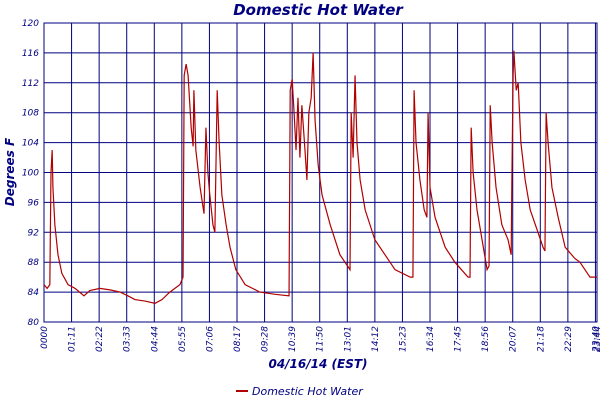  Describe the element at coordinates (10, 171) in the screenshot. I see `y-axis-label: Degrees F` at that location.